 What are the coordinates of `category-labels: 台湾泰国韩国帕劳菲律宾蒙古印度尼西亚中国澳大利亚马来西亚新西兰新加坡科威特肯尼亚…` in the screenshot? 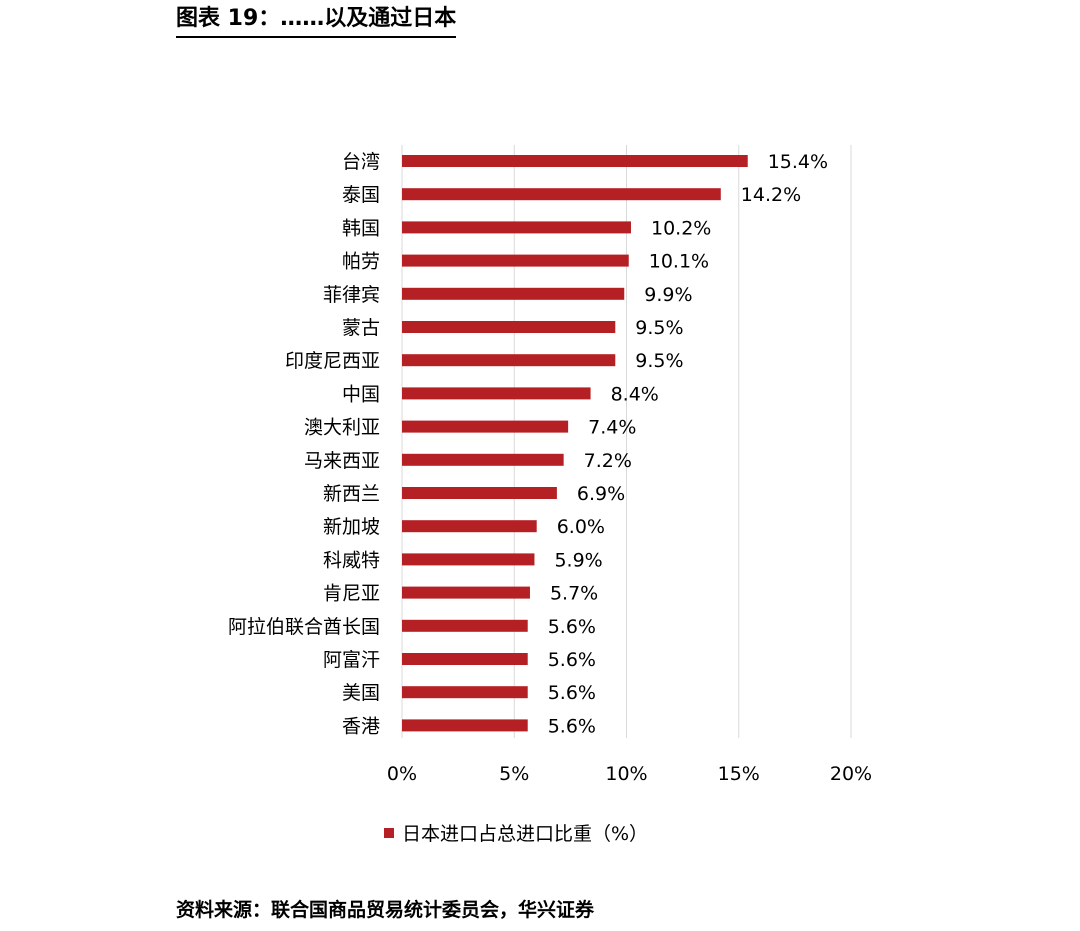 It's located at (304, 444).